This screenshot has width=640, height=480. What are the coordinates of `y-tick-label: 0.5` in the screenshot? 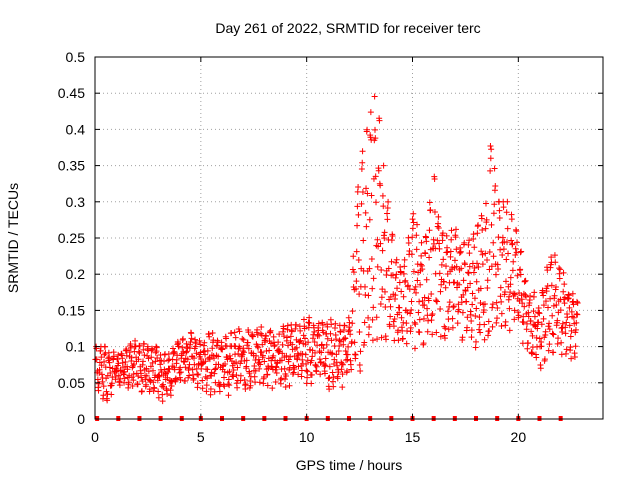 It's located at (76, 57).